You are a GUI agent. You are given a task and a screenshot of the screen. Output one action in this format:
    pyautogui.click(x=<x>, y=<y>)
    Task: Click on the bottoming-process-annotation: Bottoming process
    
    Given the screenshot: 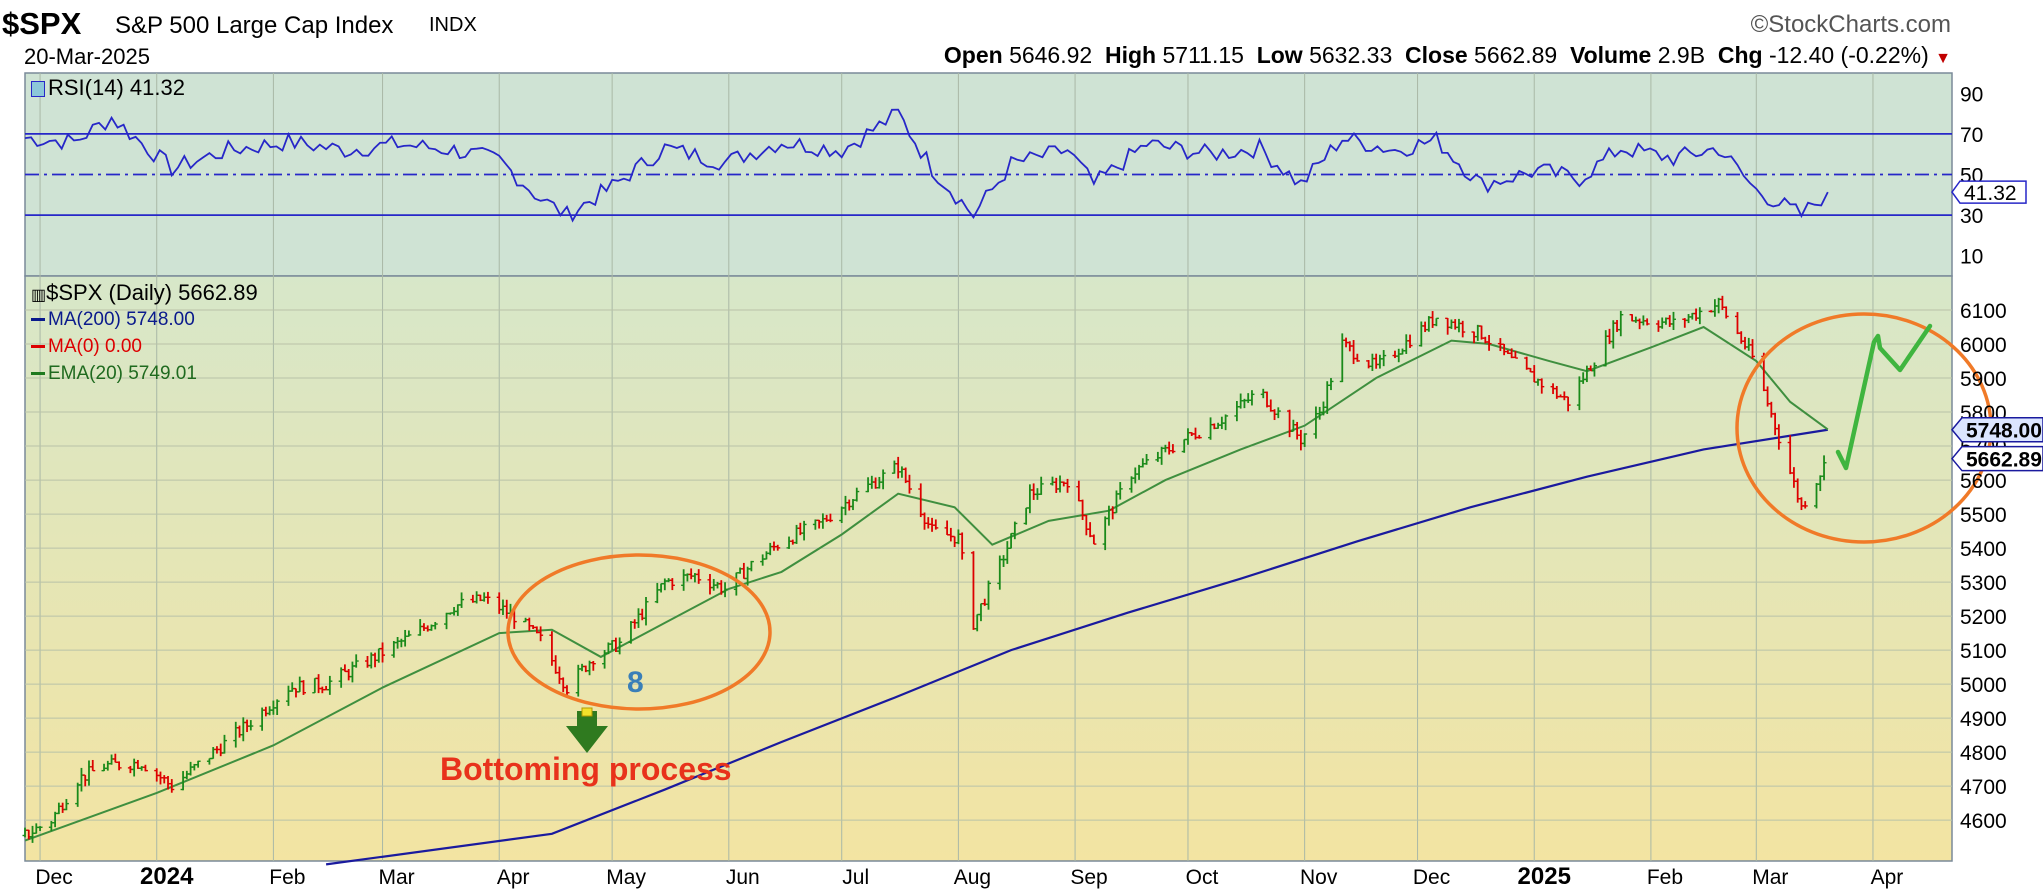 What is the action you would take?
    pyautogui.click(x=586, y=769)
    